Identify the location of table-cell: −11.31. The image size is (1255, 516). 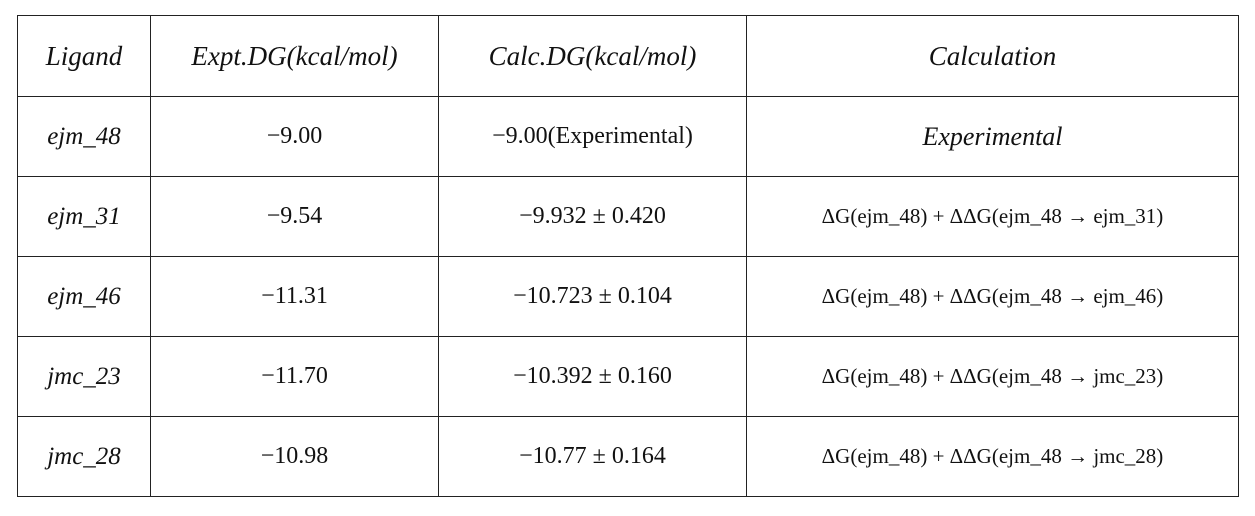
(294, 296).